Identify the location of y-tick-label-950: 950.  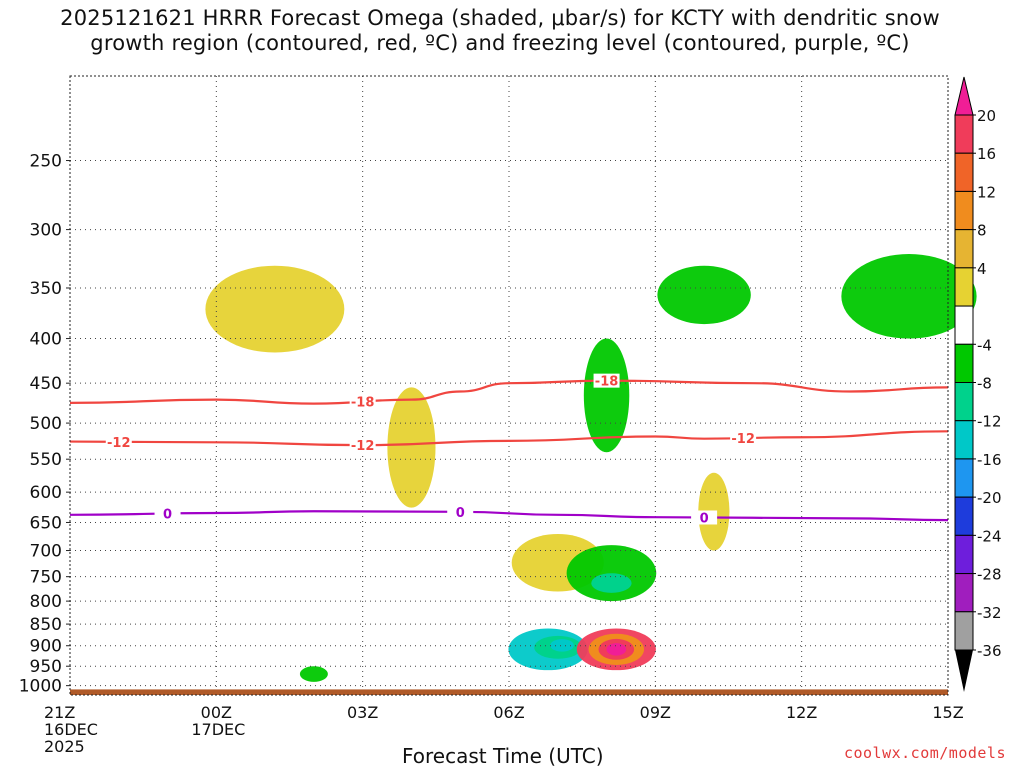
(46, 667).